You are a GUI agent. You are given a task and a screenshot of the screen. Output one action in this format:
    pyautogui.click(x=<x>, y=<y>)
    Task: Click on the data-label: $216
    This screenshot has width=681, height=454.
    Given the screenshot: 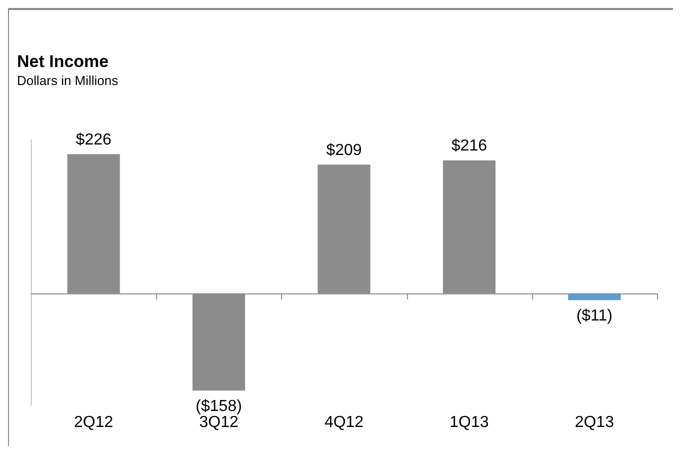 What is the action you would take?
    pyautogui.click(x=469, y=146)
    